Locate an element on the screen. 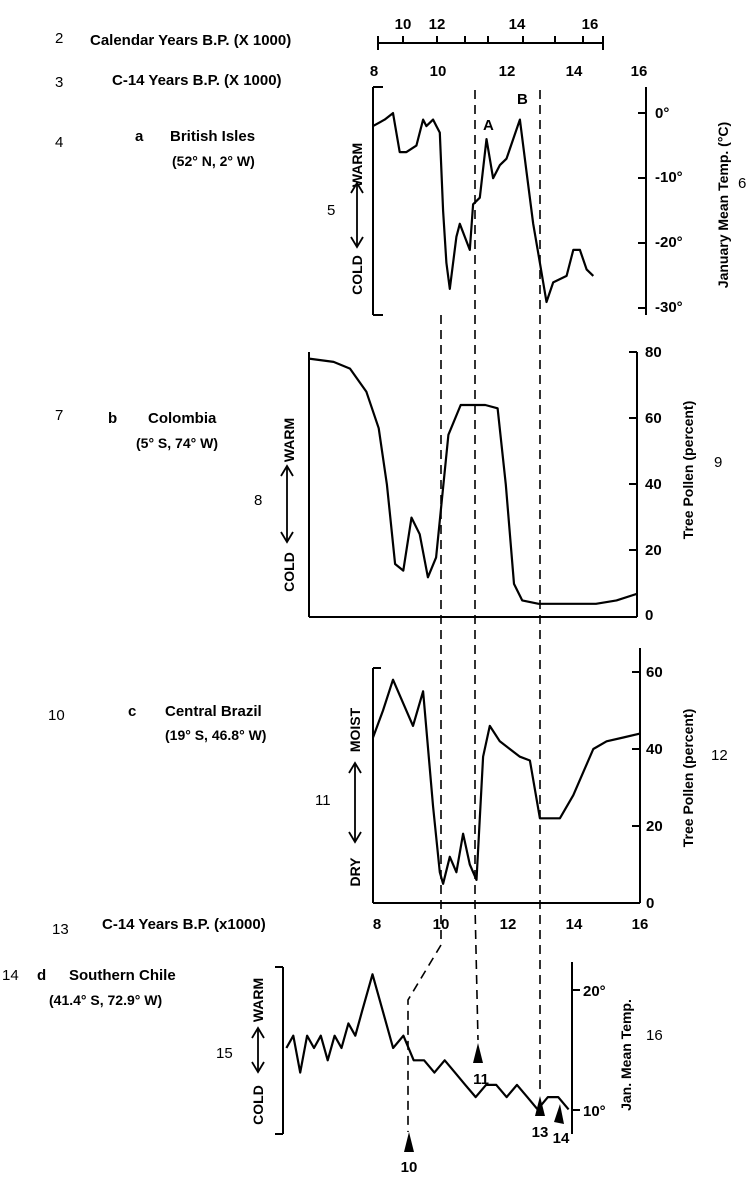  calendar-axis: Calendar Years B.P. (X 1000) 10 12 14 16 is located at coordinates (347, 33).